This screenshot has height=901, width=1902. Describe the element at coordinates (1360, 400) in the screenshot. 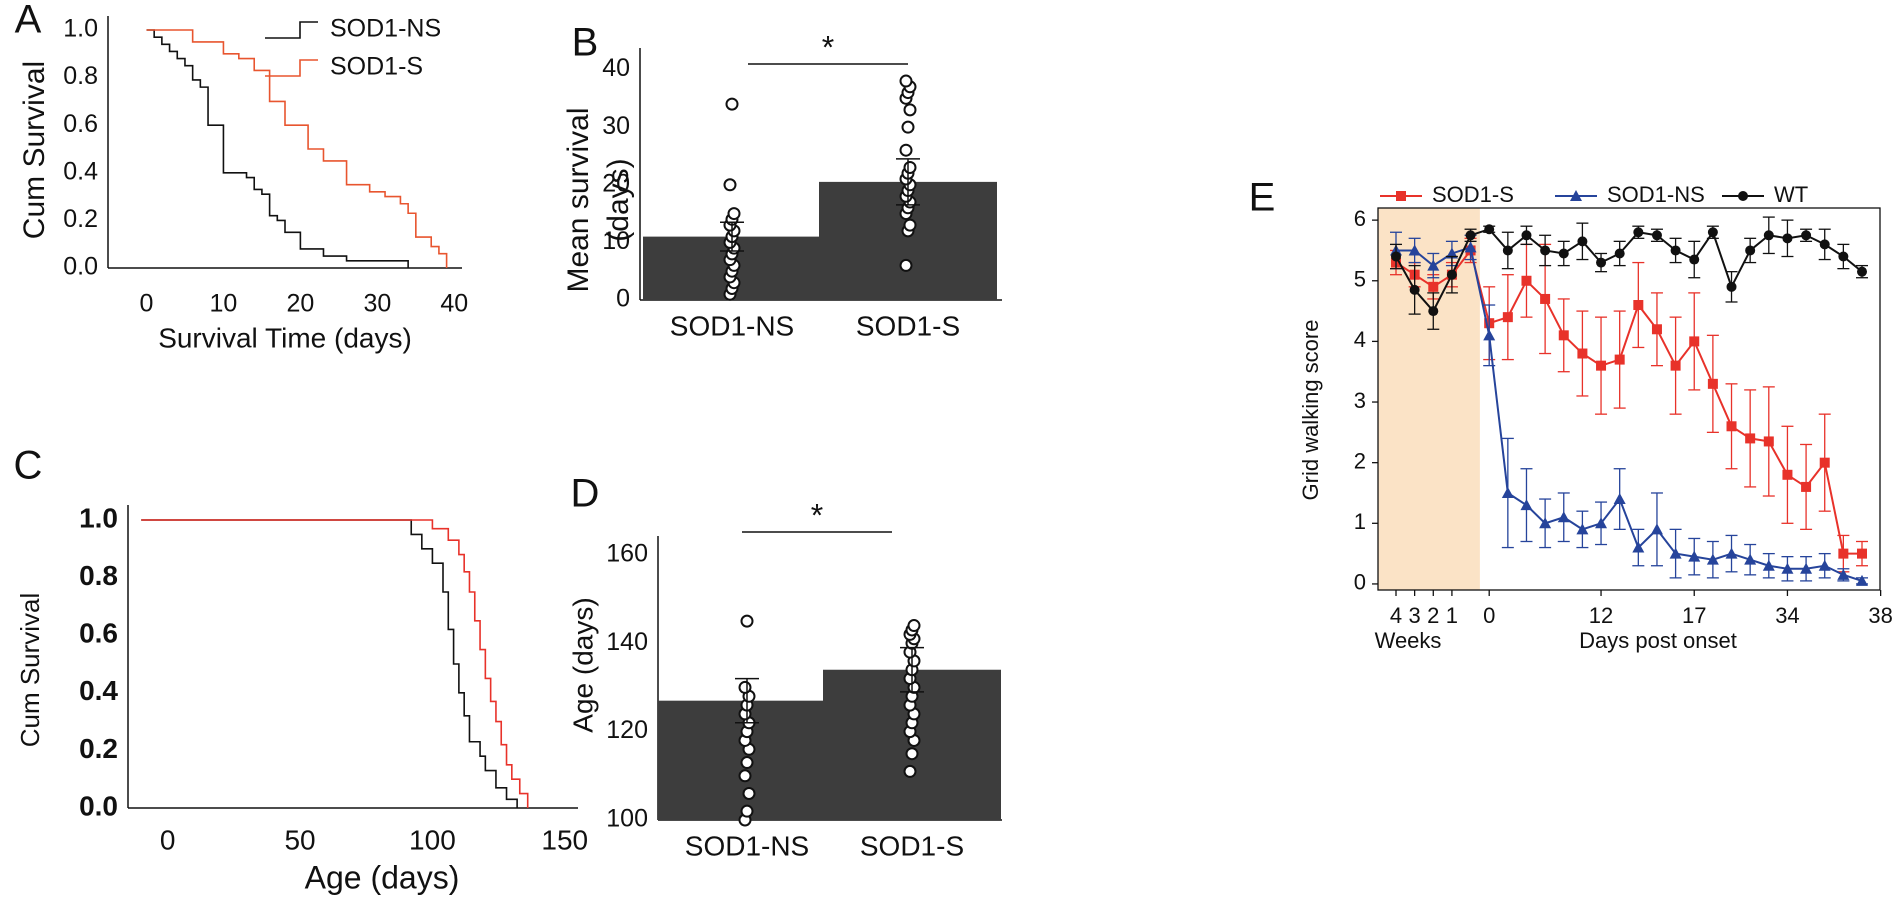

I see `y-tick-label: 3` at that location.